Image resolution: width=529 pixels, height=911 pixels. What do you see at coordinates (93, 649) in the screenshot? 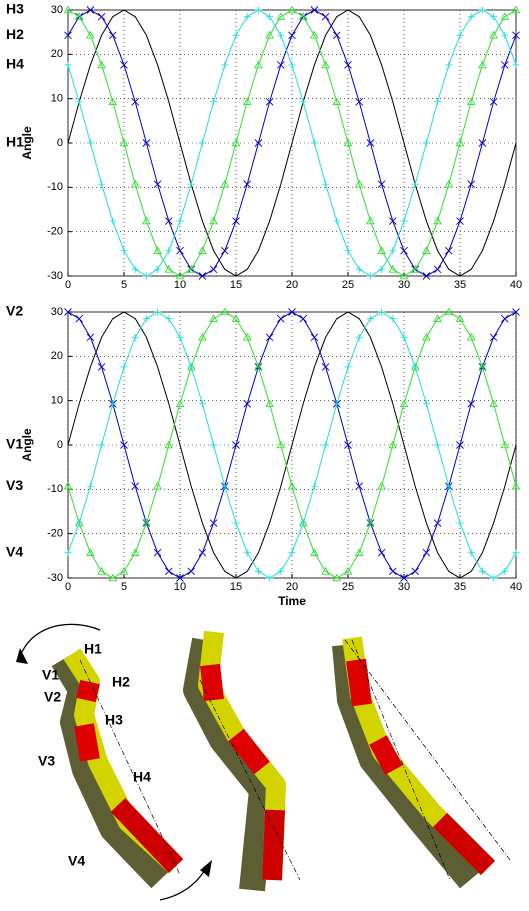
I see `render-label: H1` at bounding box center [93, 649].